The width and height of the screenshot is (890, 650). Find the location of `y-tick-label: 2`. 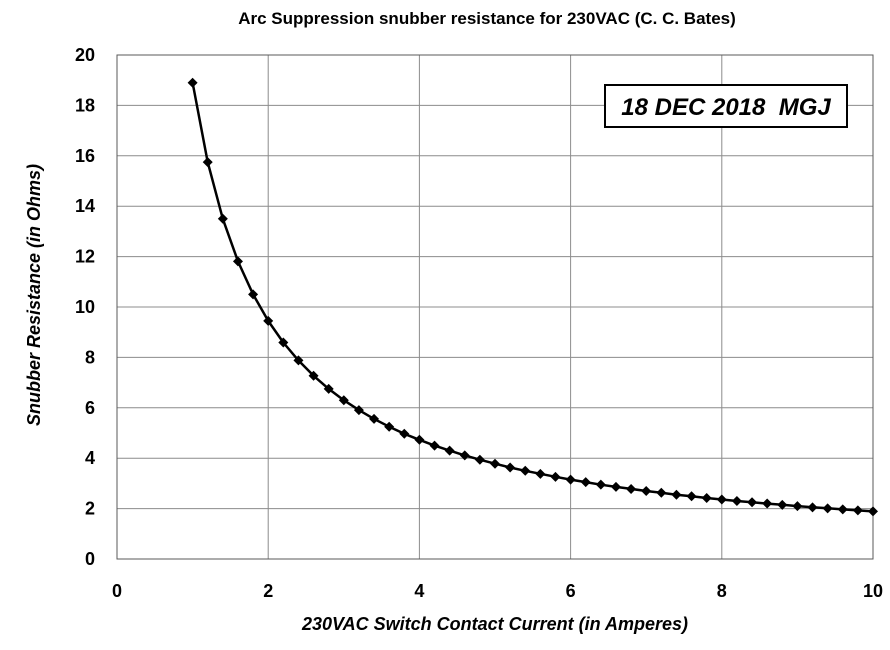

y-tick-label: 2 is located at coordinates (90, 509).